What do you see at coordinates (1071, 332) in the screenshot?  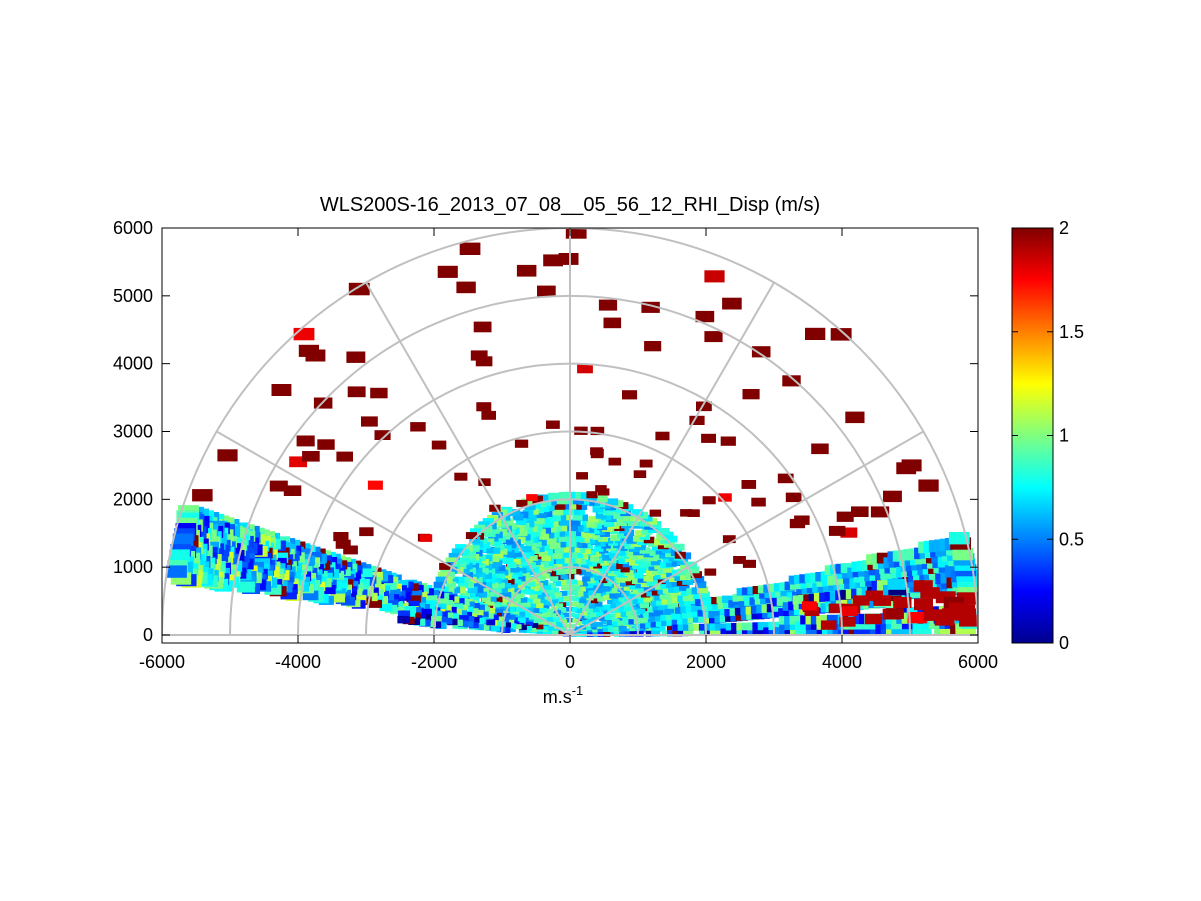 I see `colorbar-tick-label: 1.5` at bounding box center [1071, 332].